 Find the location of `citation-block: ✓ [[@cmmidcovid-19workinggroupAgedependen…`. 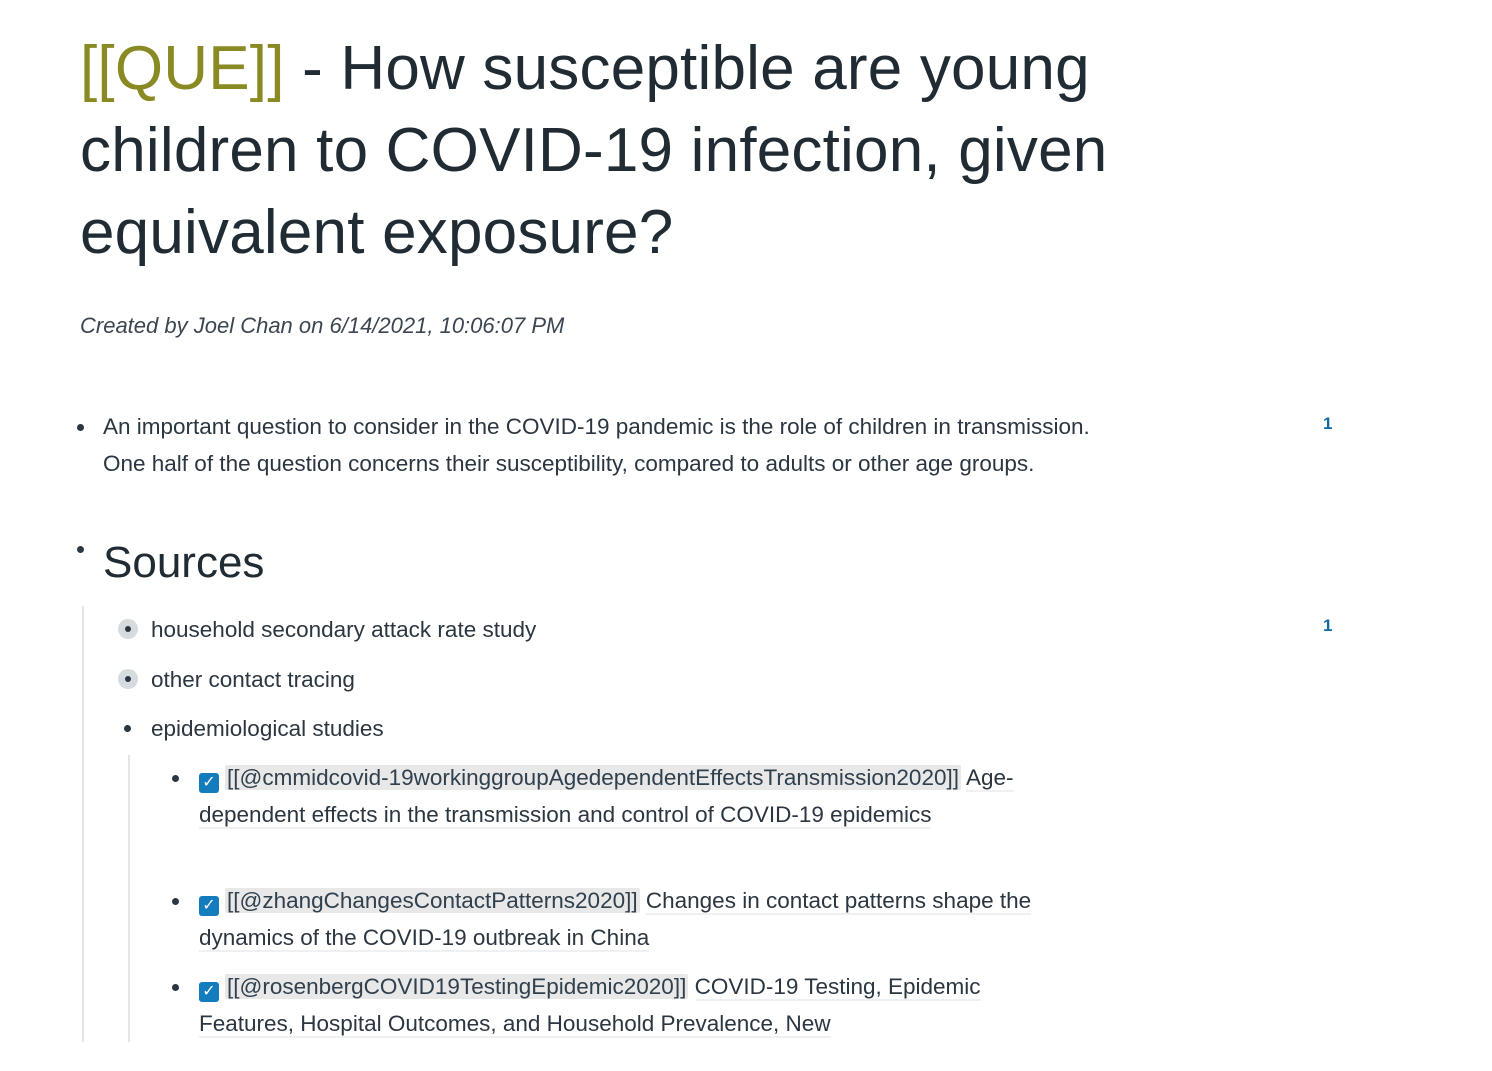

citation-block: ✓ [[@cmmidcovid-19workinggroupAgedependen… is located at coordinates (659, 796).